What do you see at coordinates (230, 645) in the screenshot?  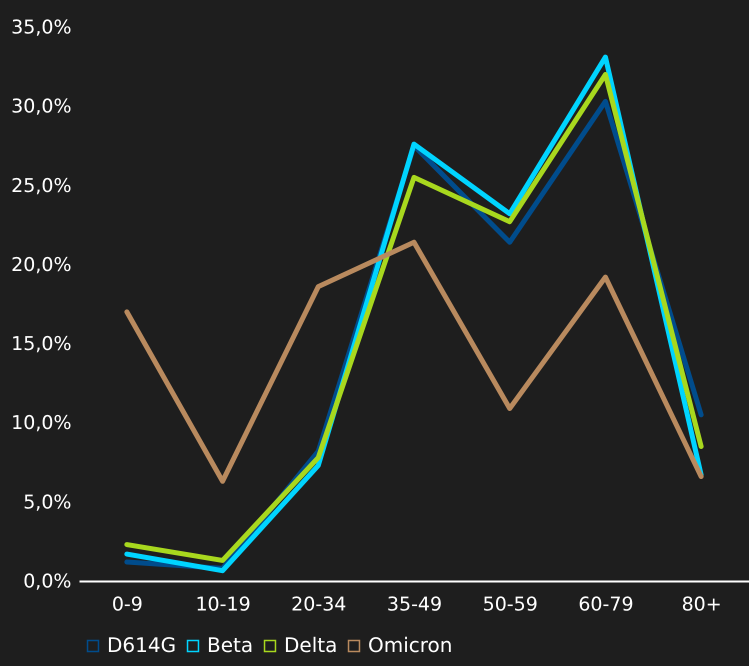 I see `legend-label: Beta` at bounding box center [230, 645].